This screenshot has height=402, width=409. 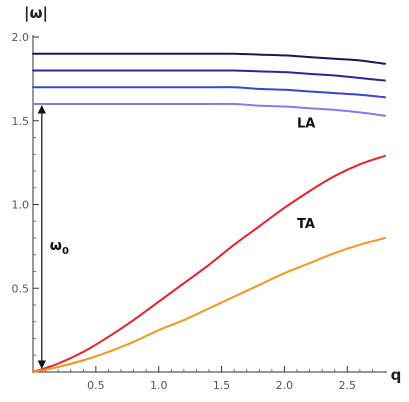 What do you see at coordinates (36, 13) in the screenshot?
I see `y-axis-title: |ω|` at bounding box center [36, 13].